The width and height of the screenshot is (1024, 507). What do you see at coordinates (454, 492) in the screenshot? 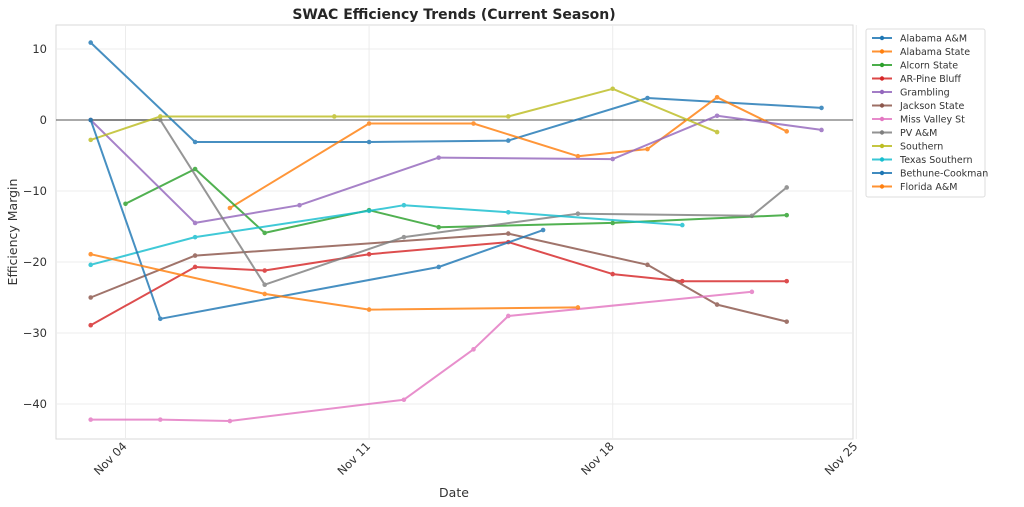
I see `x-axis-label: Date` at bounding box center [454, 492].